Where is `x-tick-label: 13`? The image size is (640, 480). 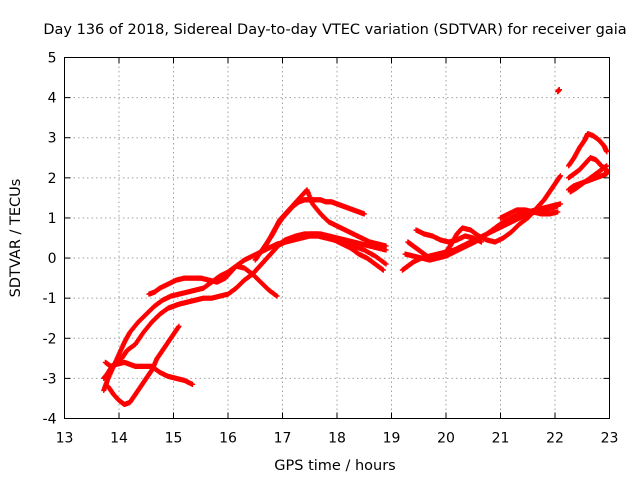 x-tick-label: 13 is located at coordinates (65, 439).